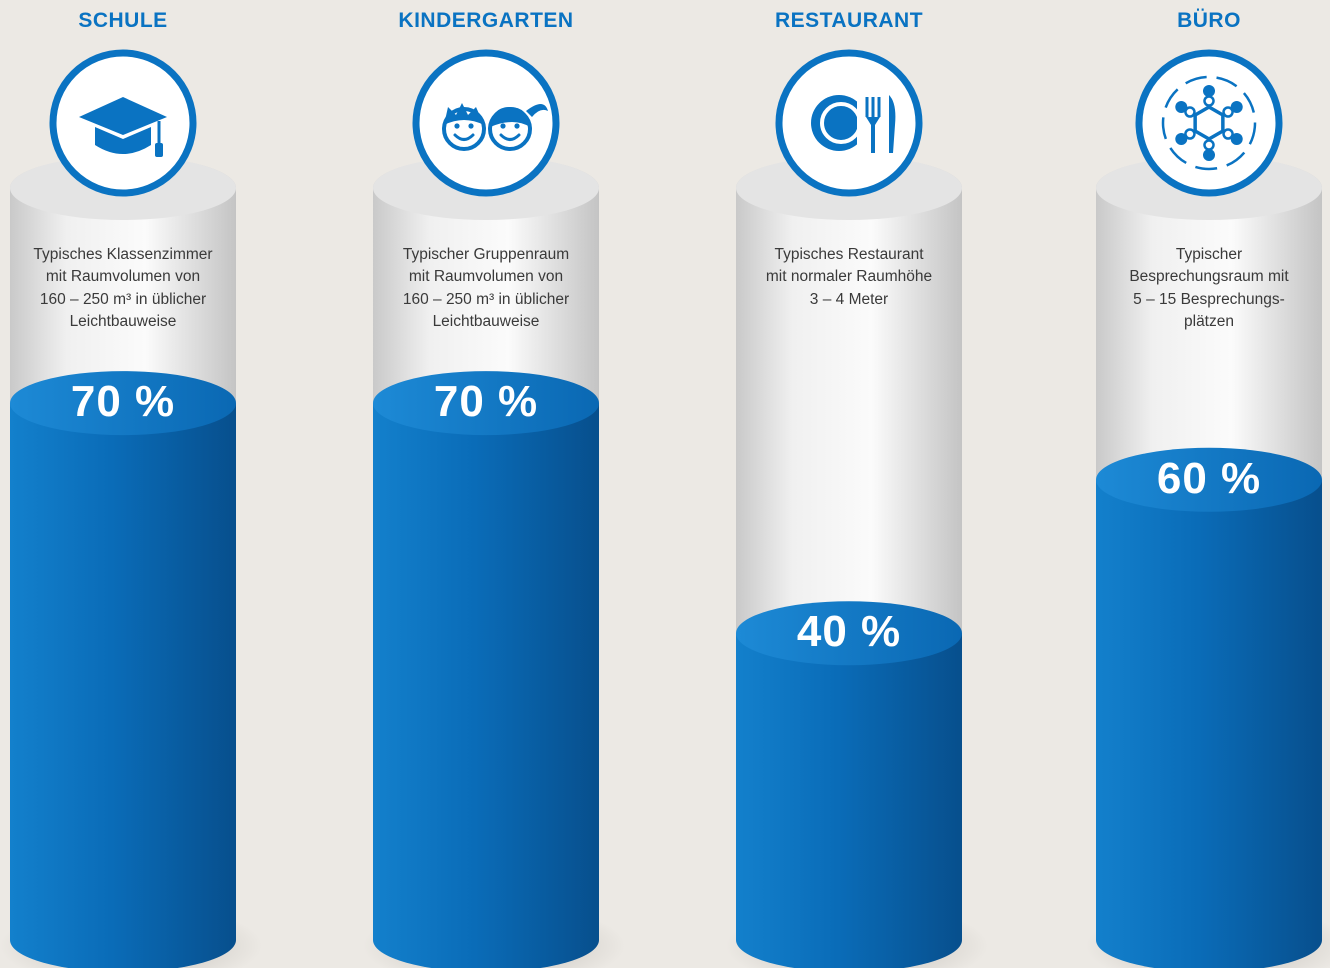 This screenshot has width=1330, height=968. What do you see at coordinates (849, 299) in the screenshot?
I see `description-line: 3 – 4 Meter` at bounding box center [849, 299].